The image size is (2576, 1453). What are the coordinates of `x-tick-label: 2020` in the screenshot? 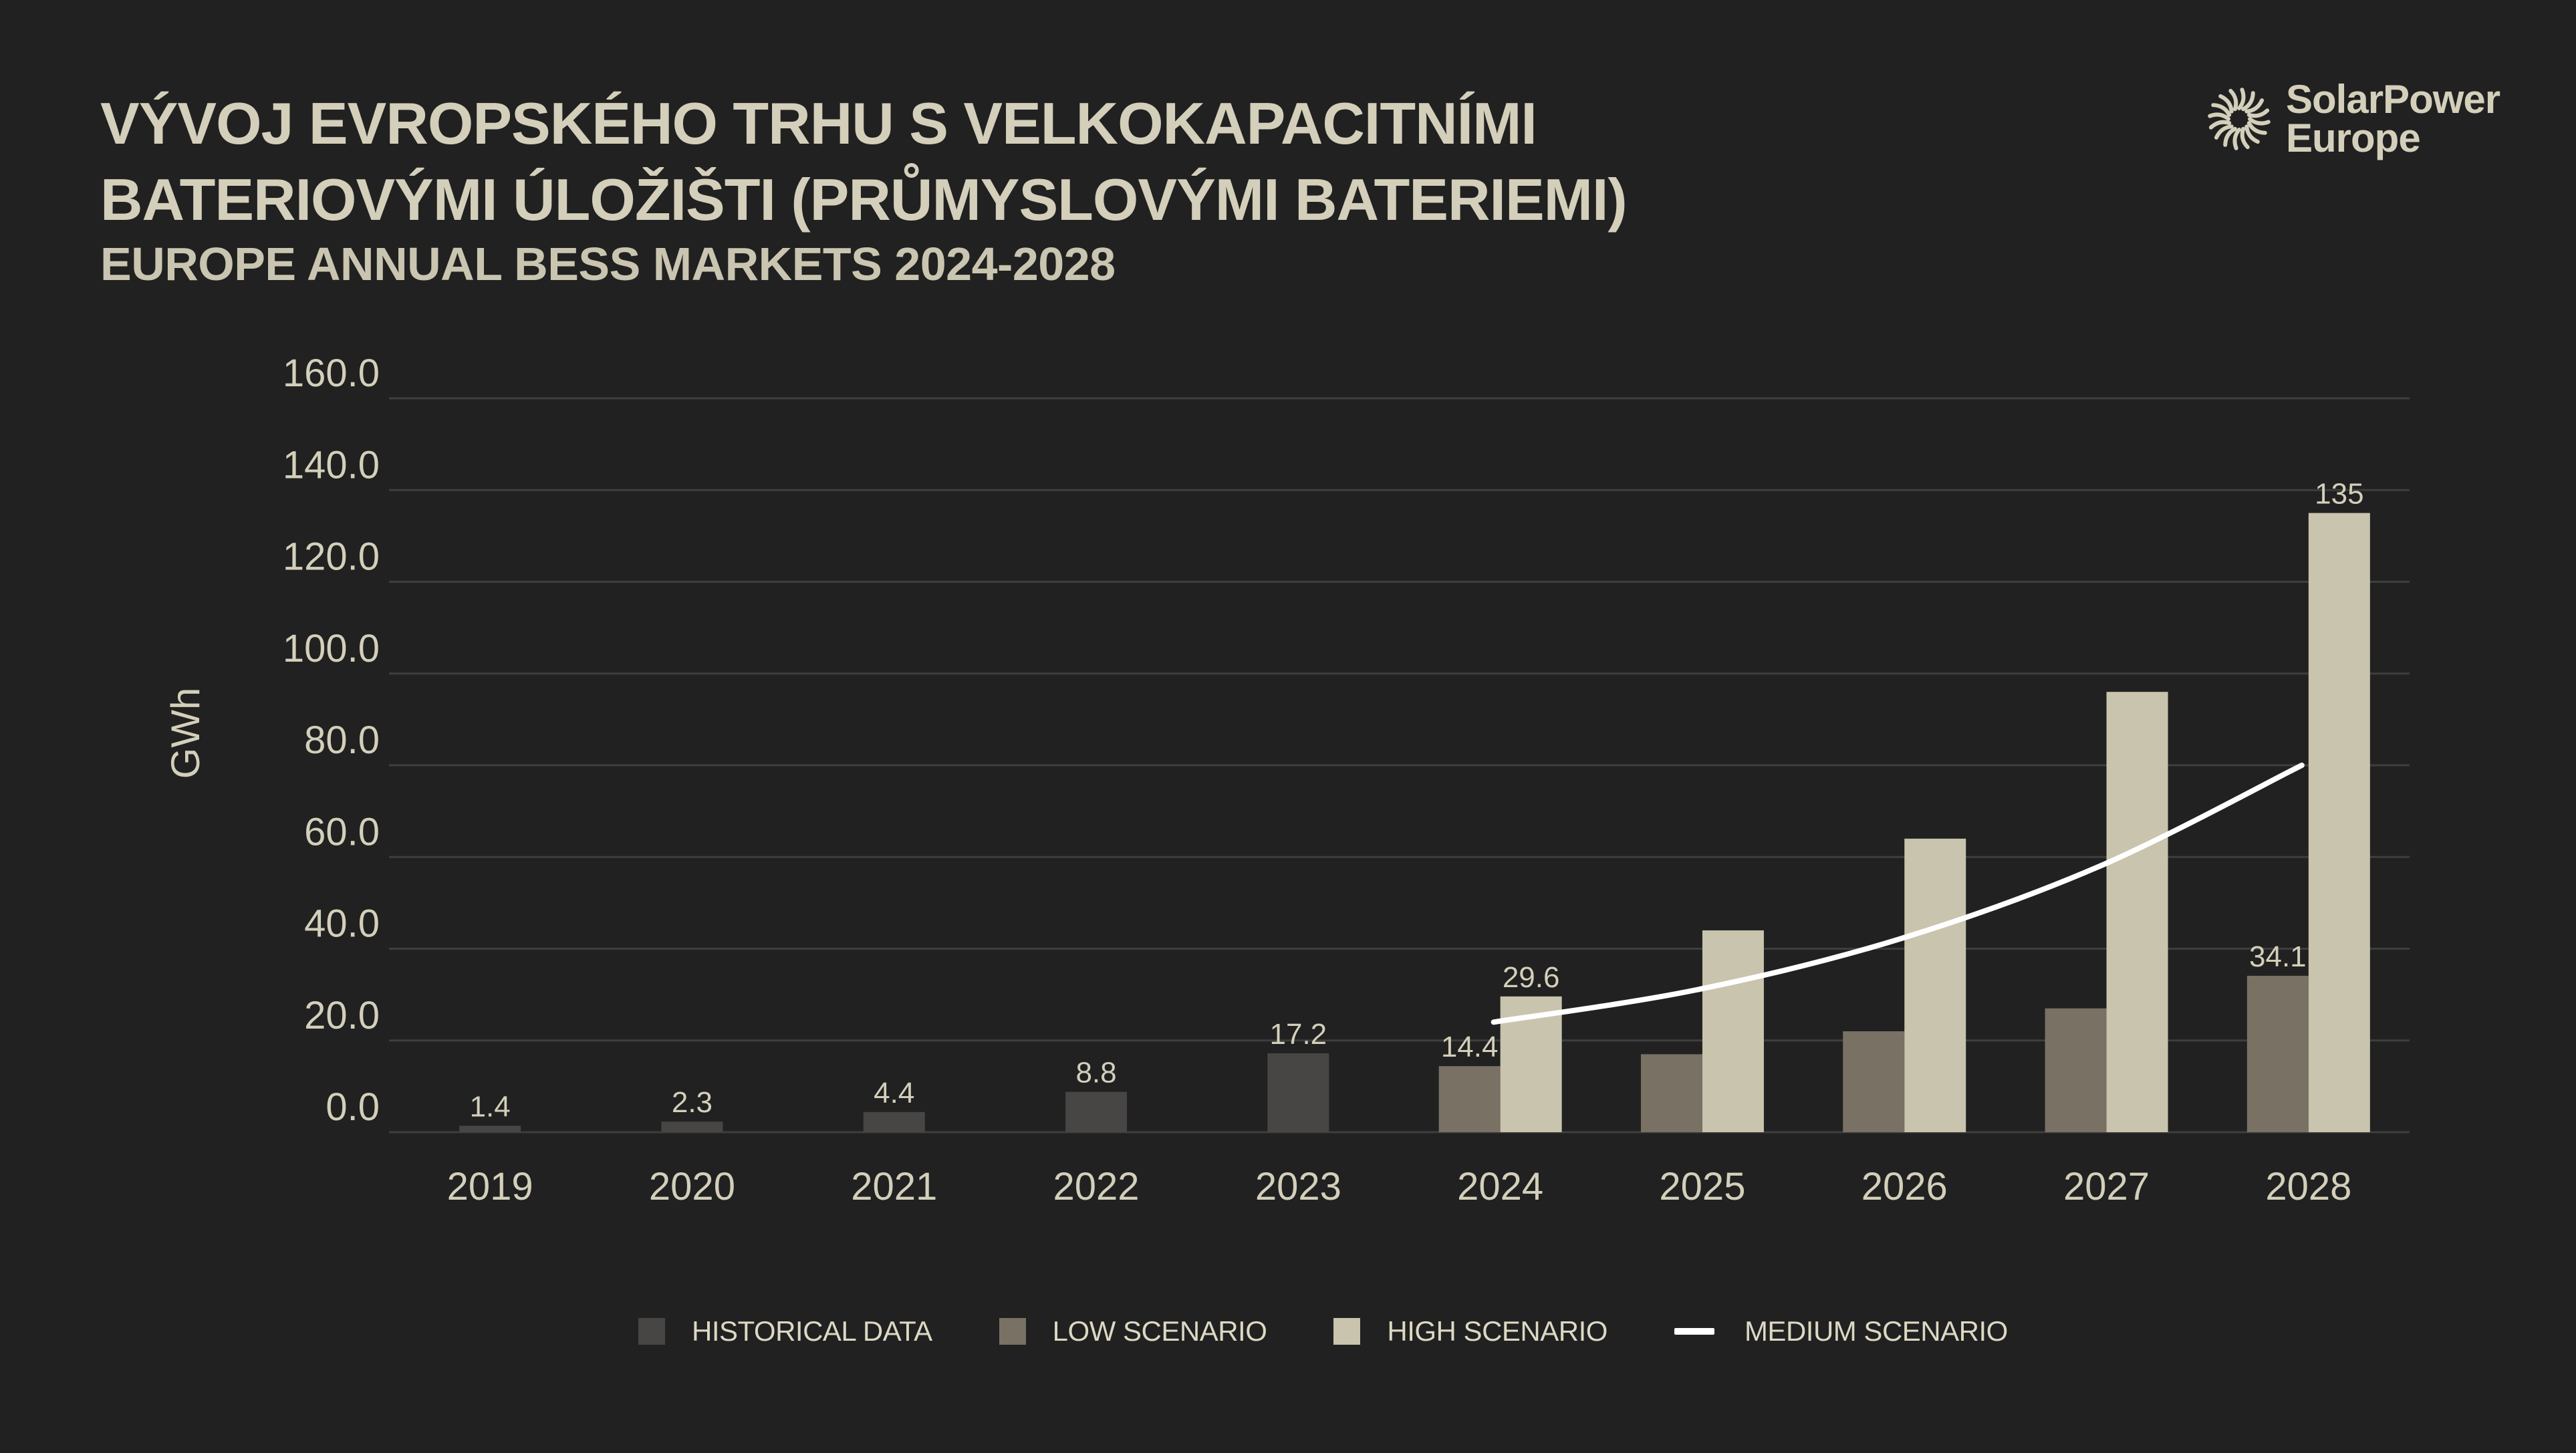 It's located at (692, 1187).